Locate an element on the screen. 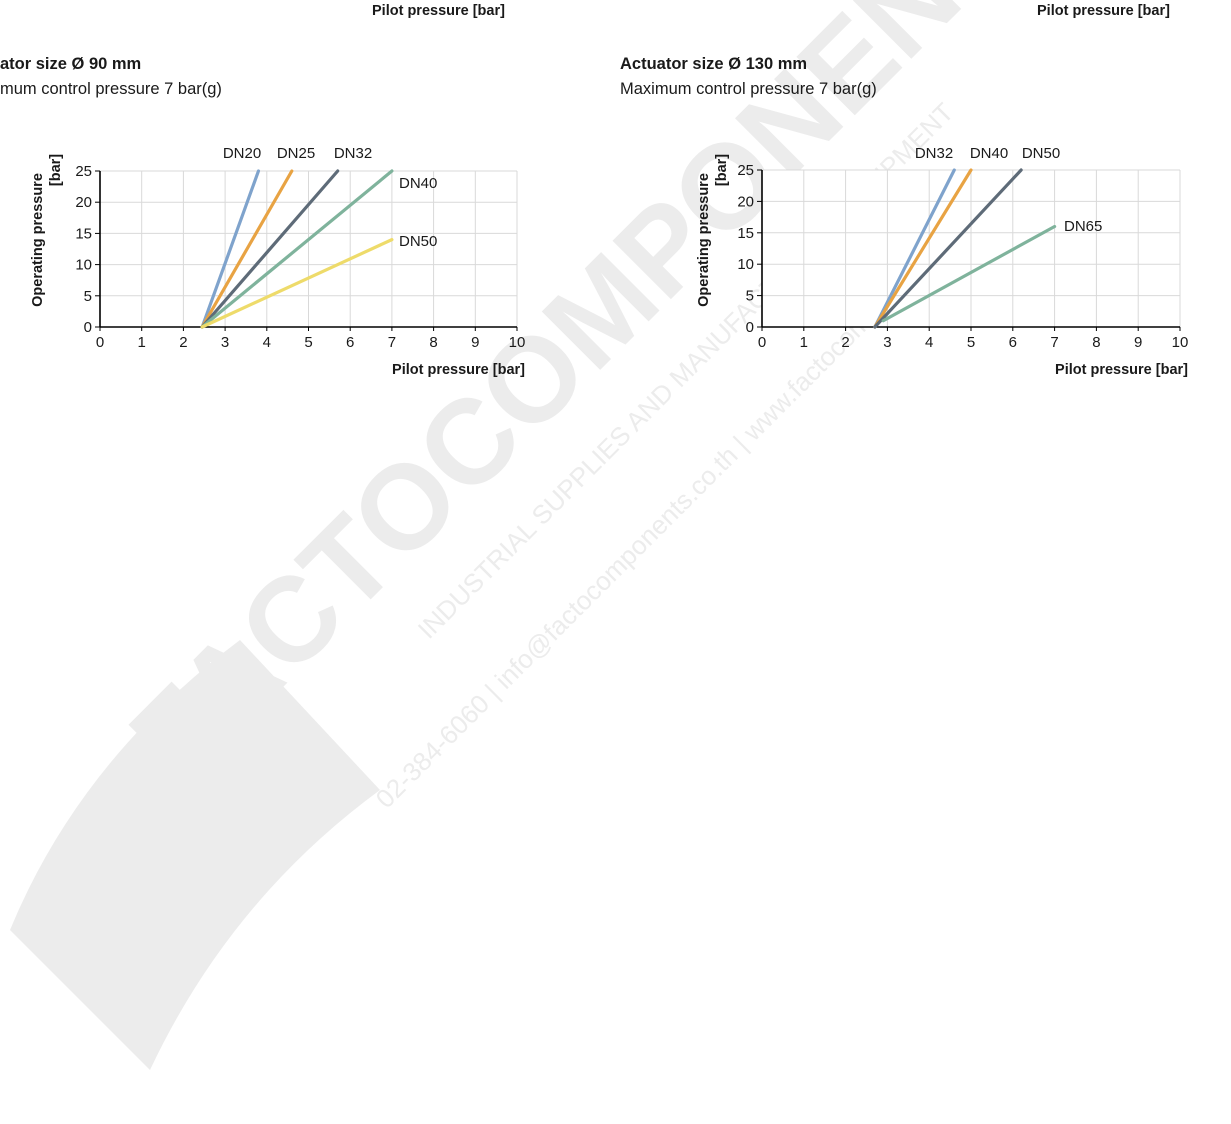  top-axis-label-right: Pilot pressure [bar] is located at coordinates (1103, 11).